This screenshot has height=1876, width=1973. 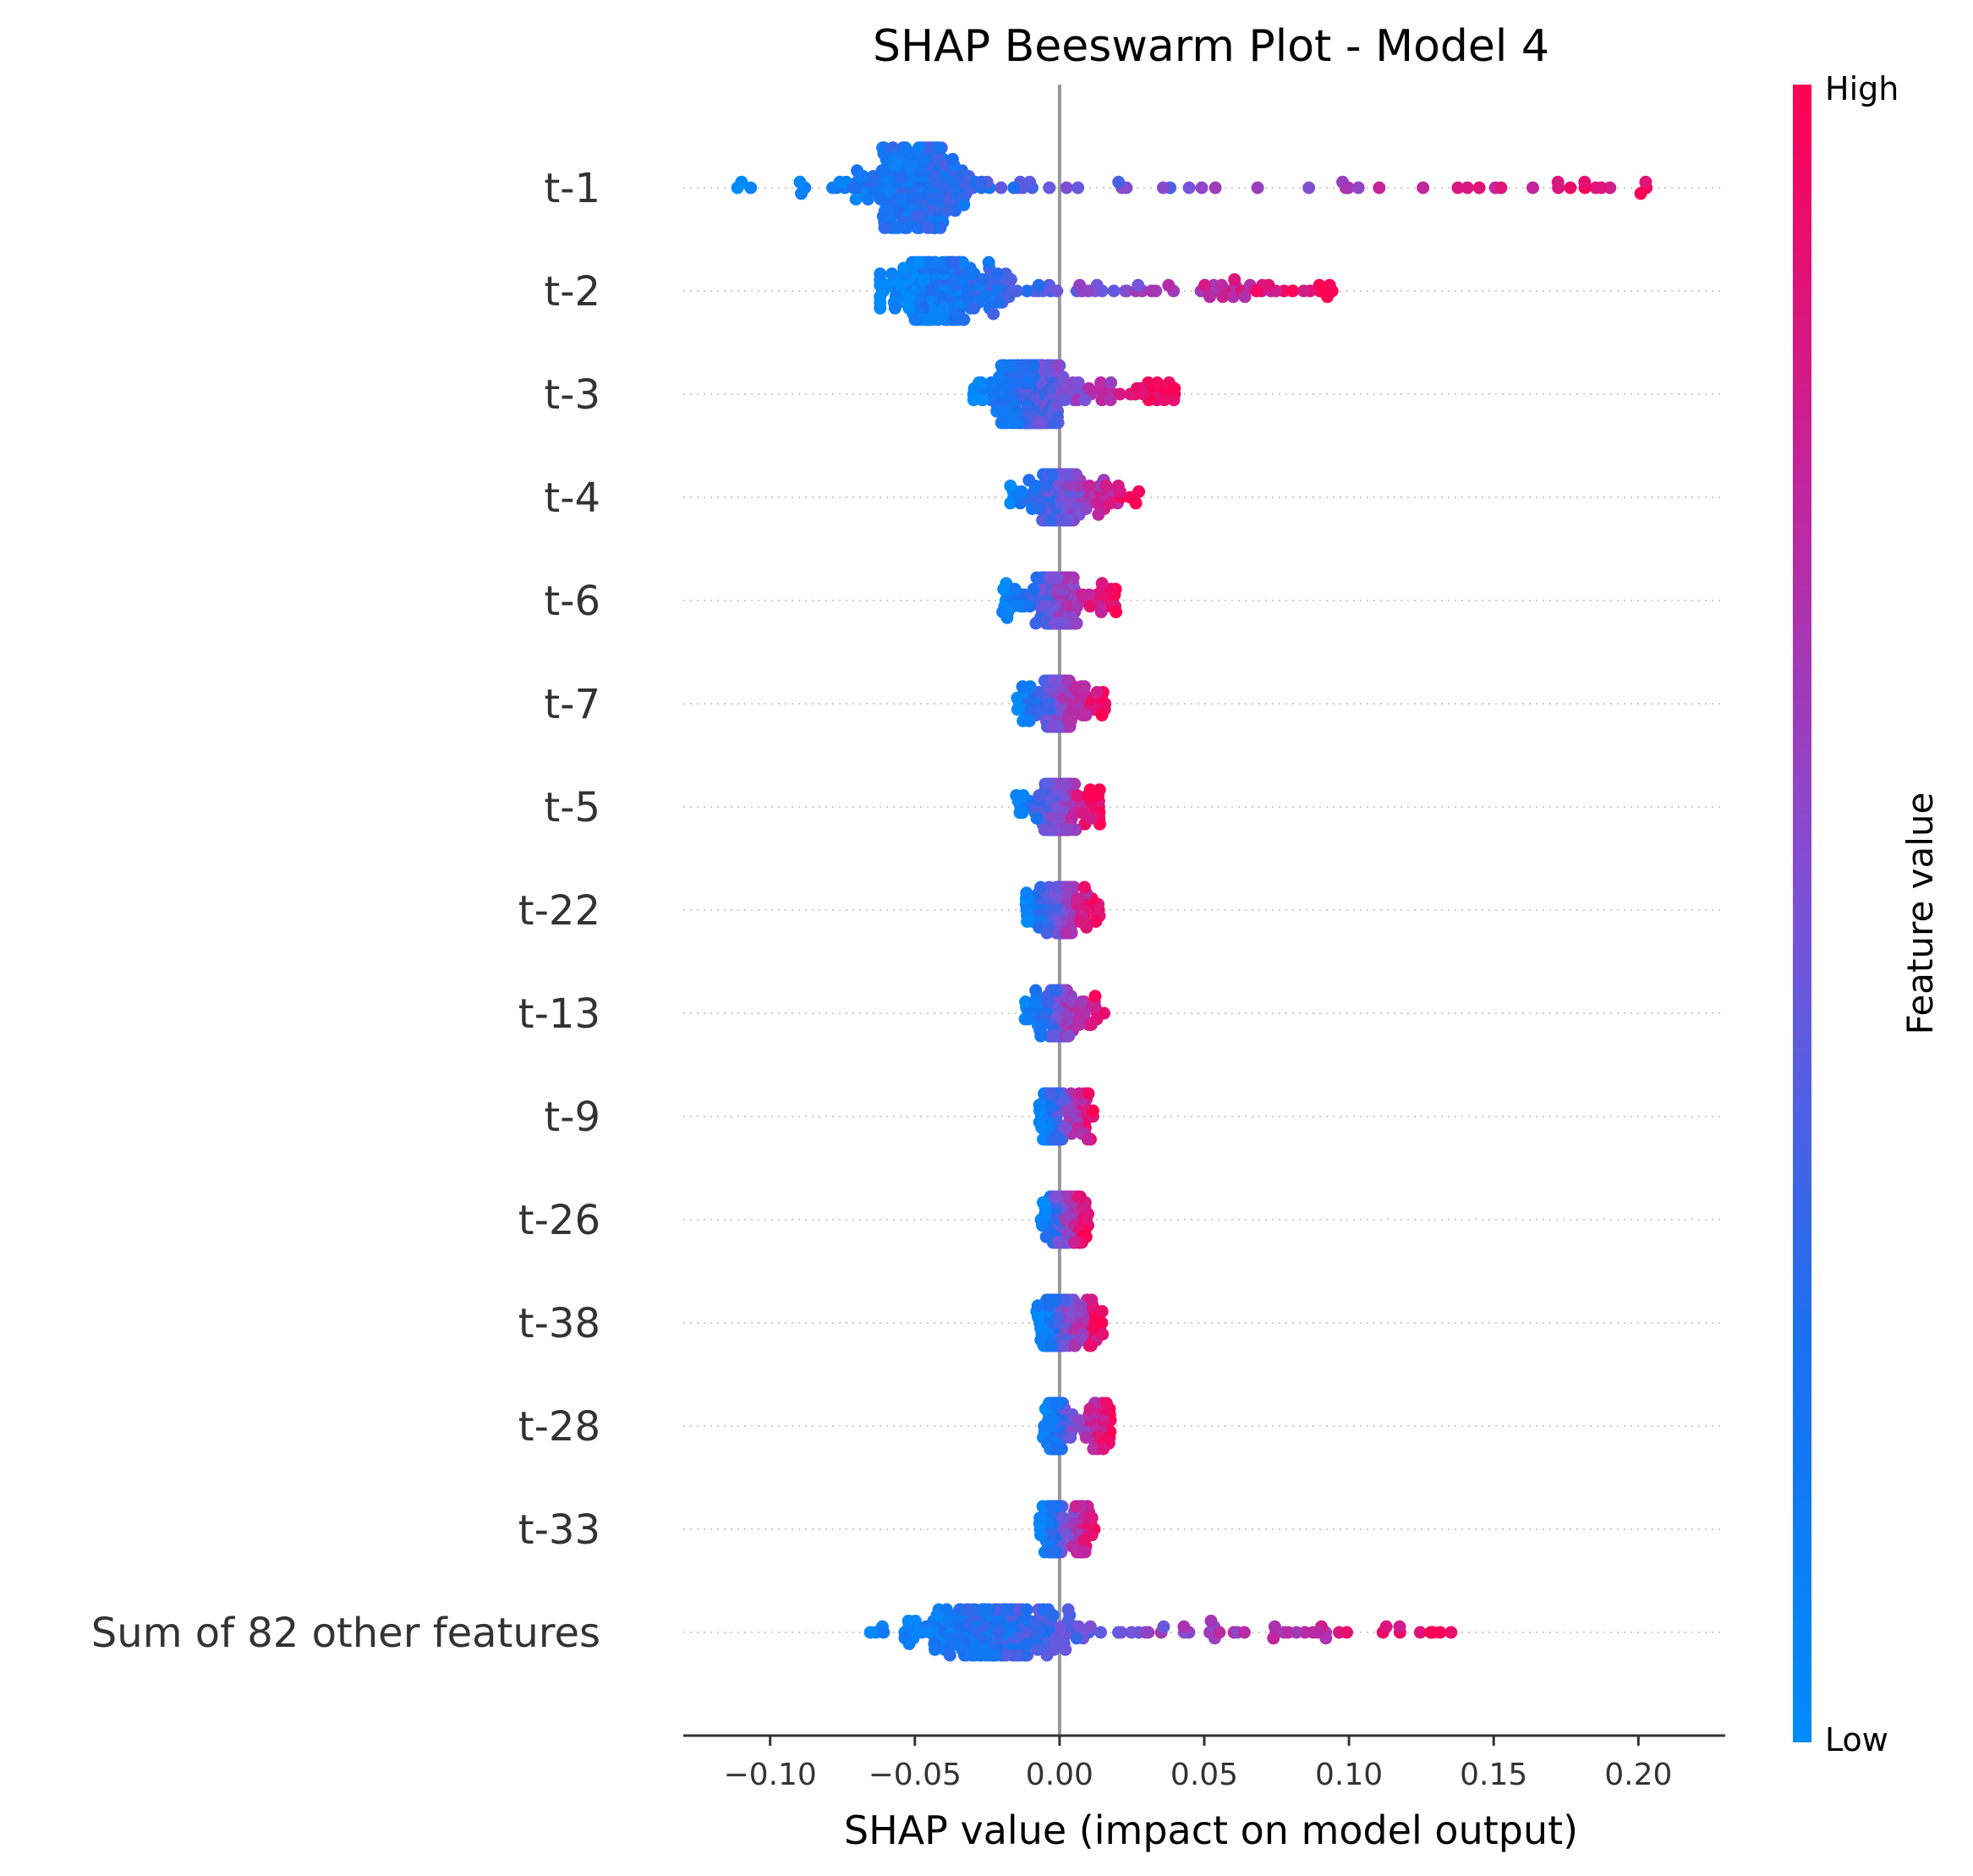 What do you see at coordinates (572, 292) in the screenshot?
I see `feature-label: t-2` at bounding box center [572, 292].